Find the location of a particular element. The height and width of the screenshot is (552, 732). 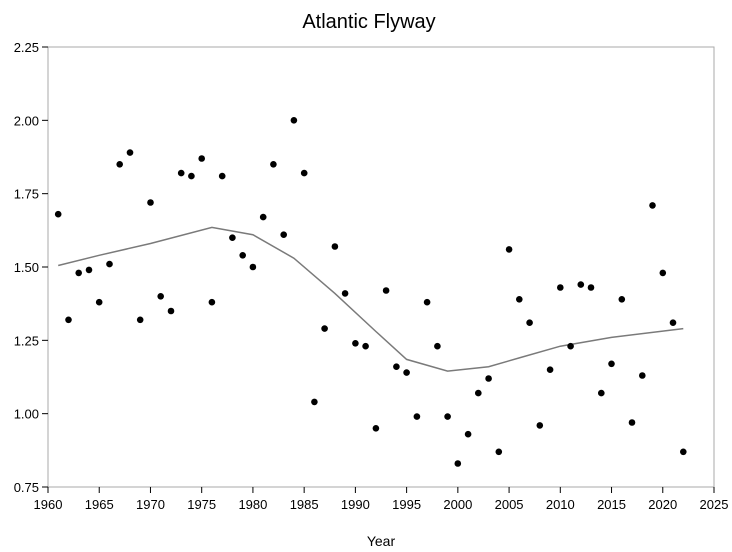

x-tick-label: 1975 is located at coordinates (201, 504).